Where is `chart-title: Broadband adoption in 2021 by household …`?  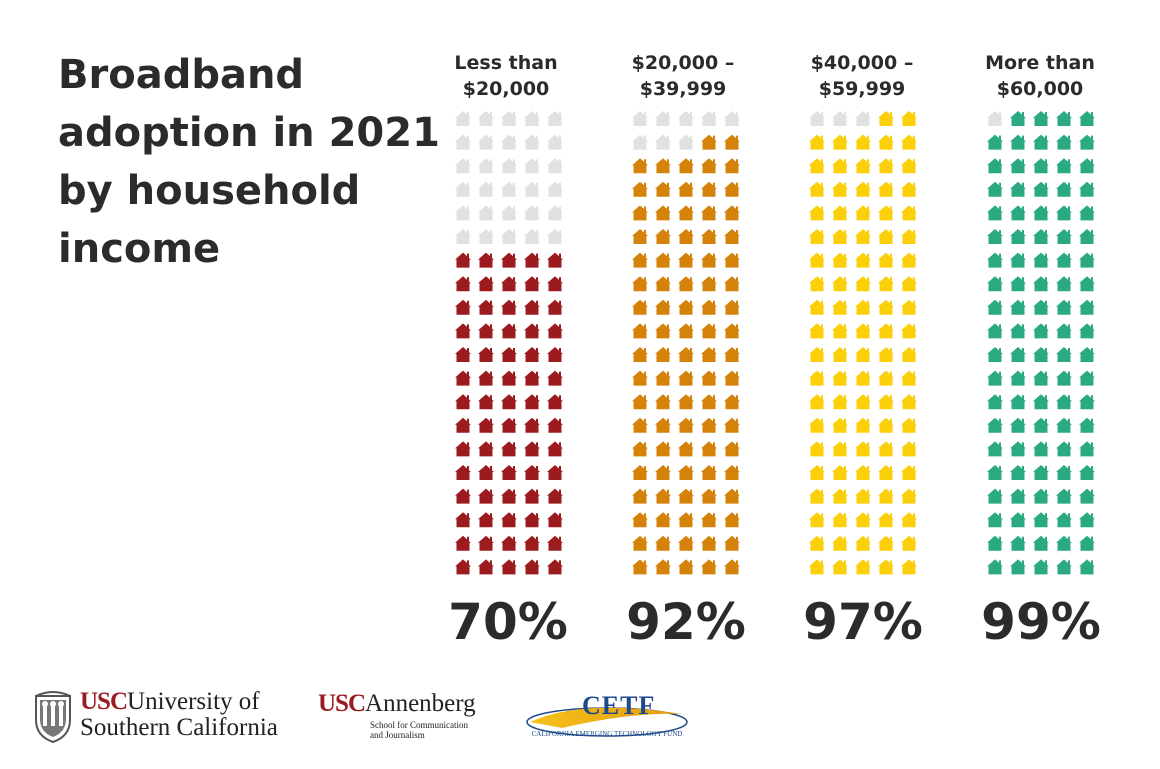
chart-title: Broadband adoption in 2021 by household … is located at coordinates (249, 162).